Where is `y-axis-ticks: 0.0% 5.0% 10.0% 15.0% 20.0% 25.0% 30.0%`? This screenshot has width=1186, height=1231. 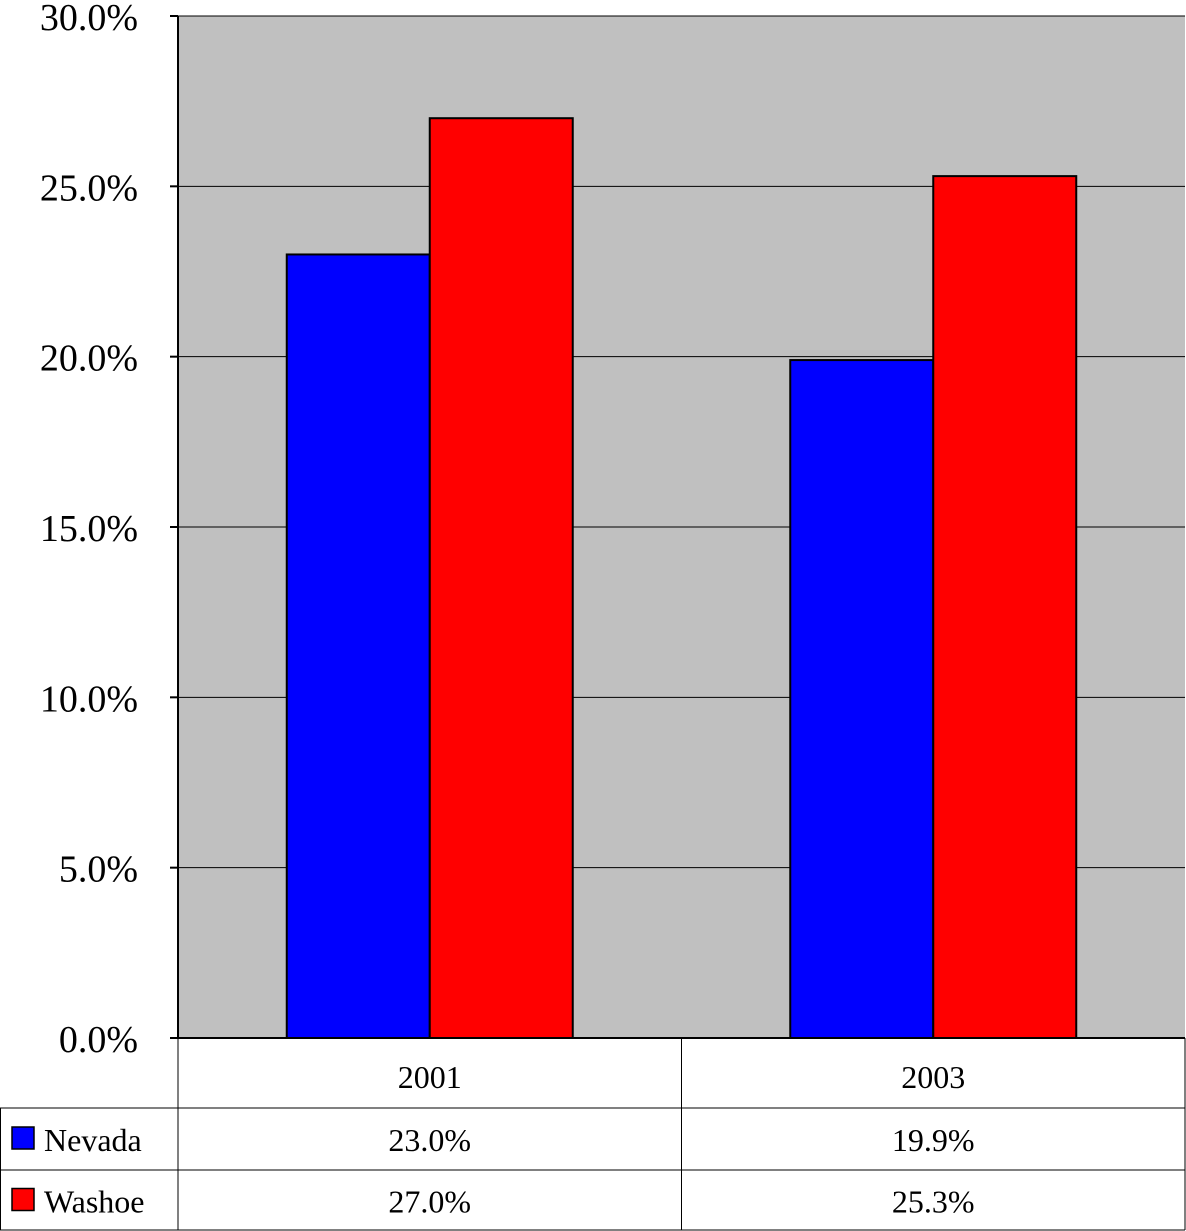 y-axis-ticks: 0.0% 5.0% 10.0% 15.0% 20.0% 25.0% 30.0% is located at coordinates (109, 530).